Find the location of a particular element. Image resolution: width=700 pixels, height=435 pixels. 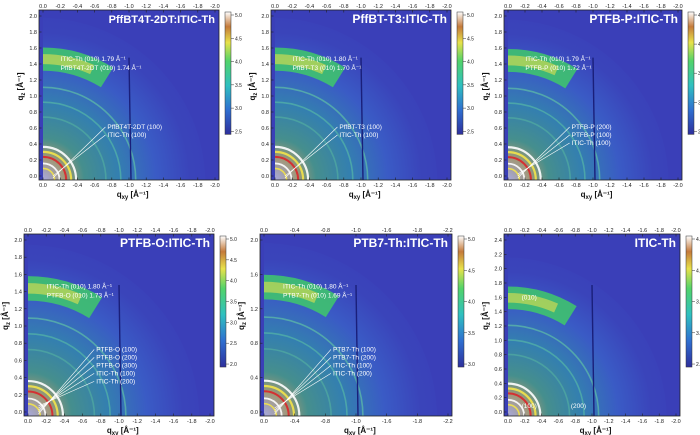

left-tick-label: 1.2 is located at coordinates (254, 310).